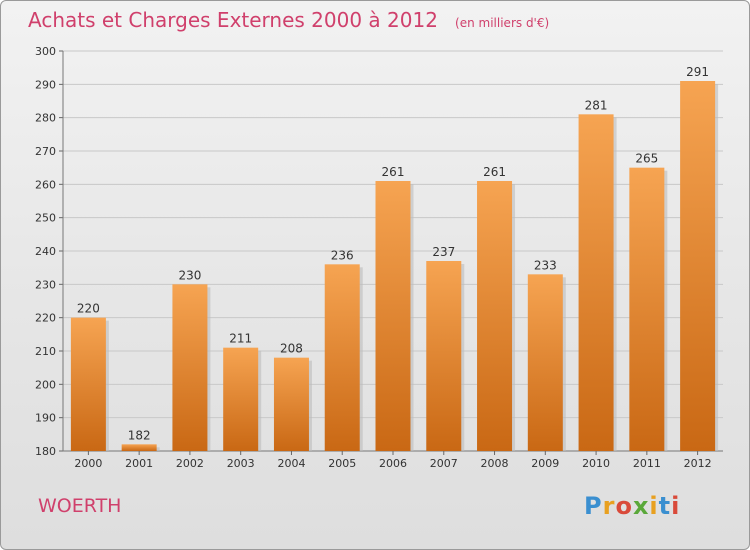 Image resolution: width=750 pixels, height=550 pixels. What do you see at coordinates (88, 309) in the screenshot?
I see `data-label-2000: 220` at bounding box center [88, 309].